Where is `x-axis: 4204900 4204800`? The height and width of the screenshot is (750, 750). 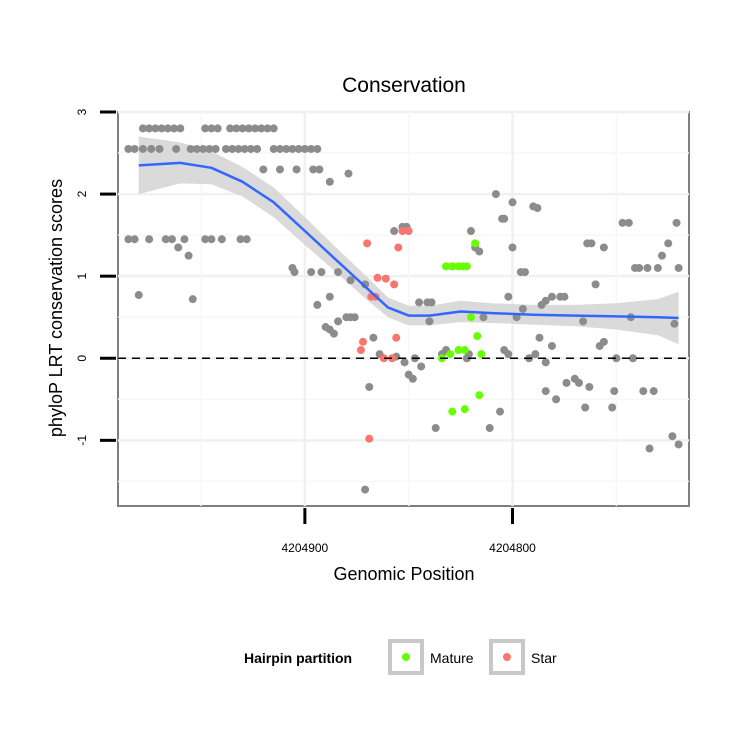
x-axis: 4204900 4204800 is located at coordinates (409, 531).